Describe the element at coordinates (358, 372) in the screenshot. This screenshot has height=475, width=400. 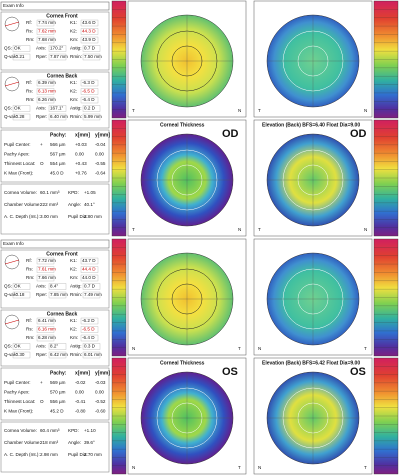
I see `label: OS` at that location.